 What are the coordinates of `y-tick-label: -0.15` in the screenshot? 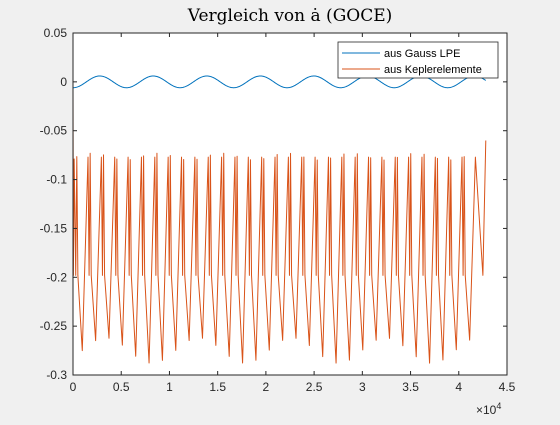 It's located at (54, 228).